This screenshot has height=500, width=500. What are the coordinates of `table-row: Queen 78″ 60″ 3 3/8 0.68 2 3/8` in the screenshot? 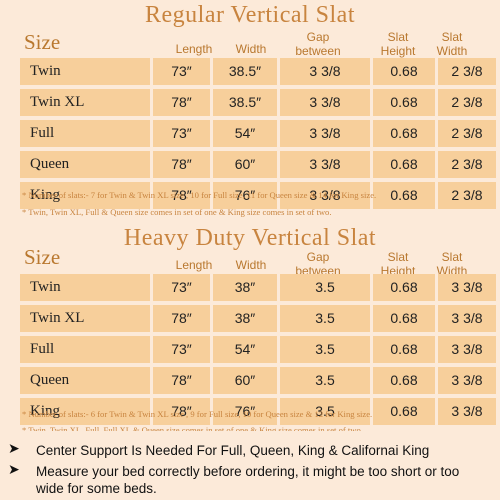 It's located at (258, 164).